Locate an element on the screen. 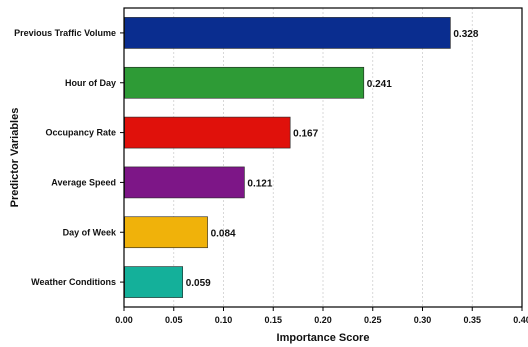 This screenshot has height=347, width=528. x-tick-label: 0.05 is located at coordinates (174, 320).